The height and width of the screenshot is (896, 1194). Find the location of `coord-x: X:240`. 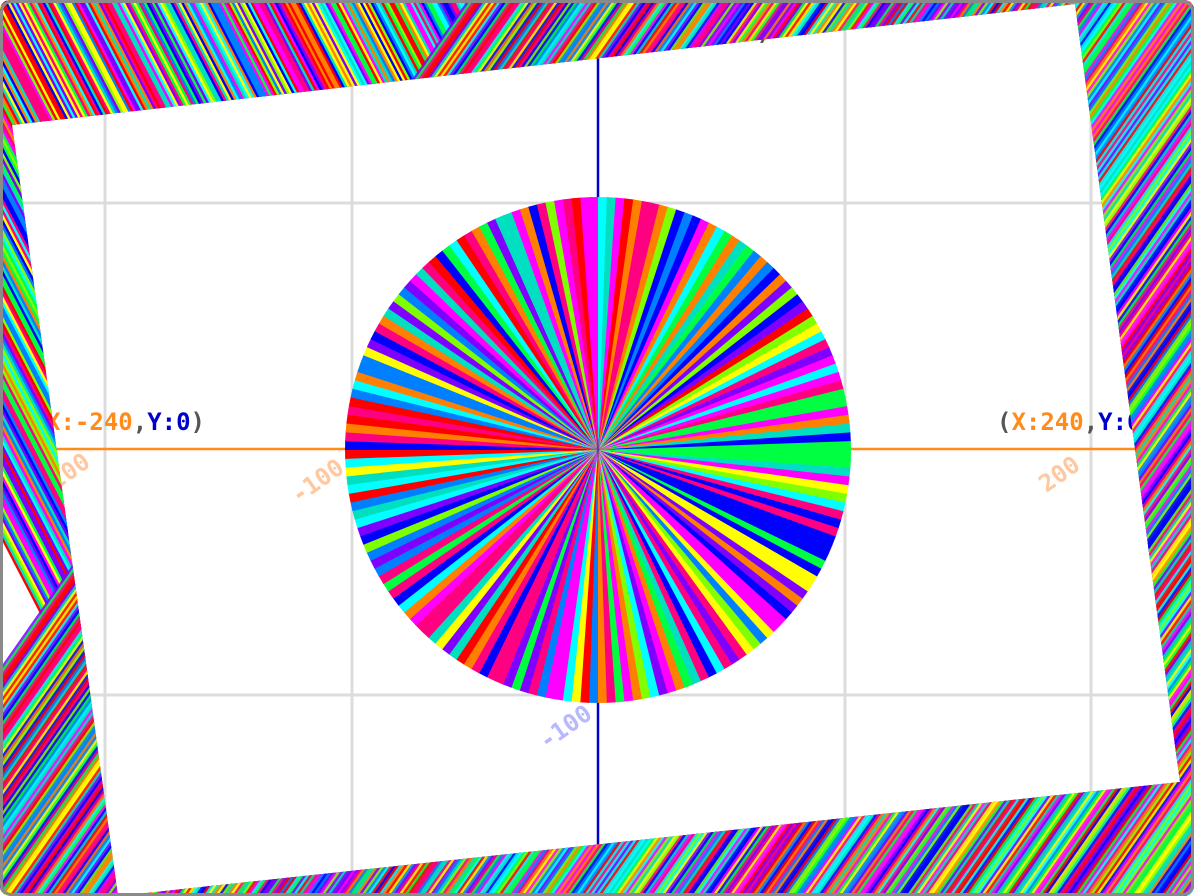

coord-x: X:240 is located at coordinates (1047, 422).